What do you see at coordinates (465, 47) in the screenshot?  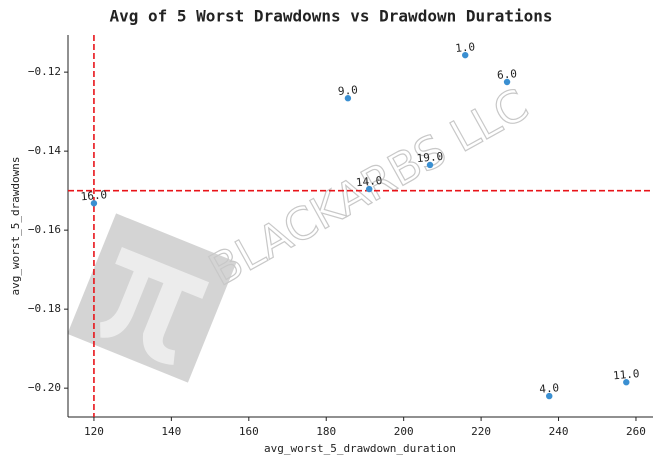 I see `point-label: 1.0` at bounding box center [465, 47].